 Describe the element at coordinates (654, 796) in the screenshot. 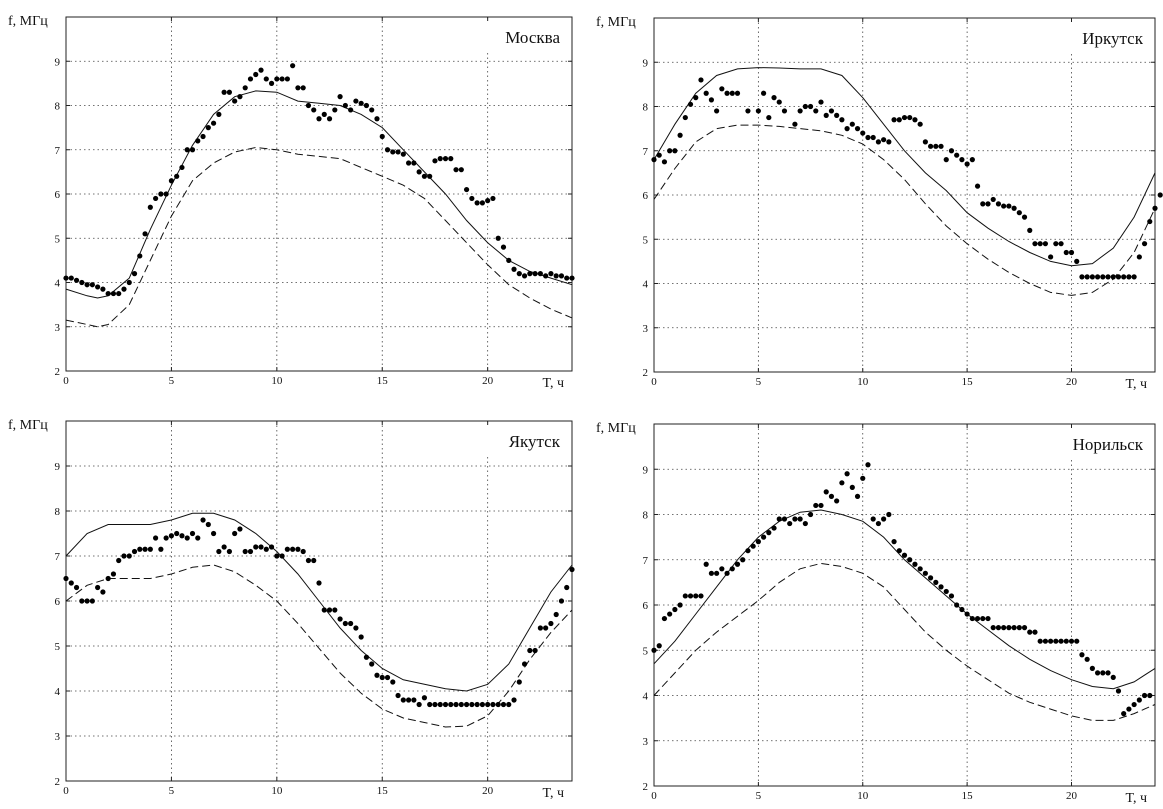

I see `x-tick-label: 0` at that location.